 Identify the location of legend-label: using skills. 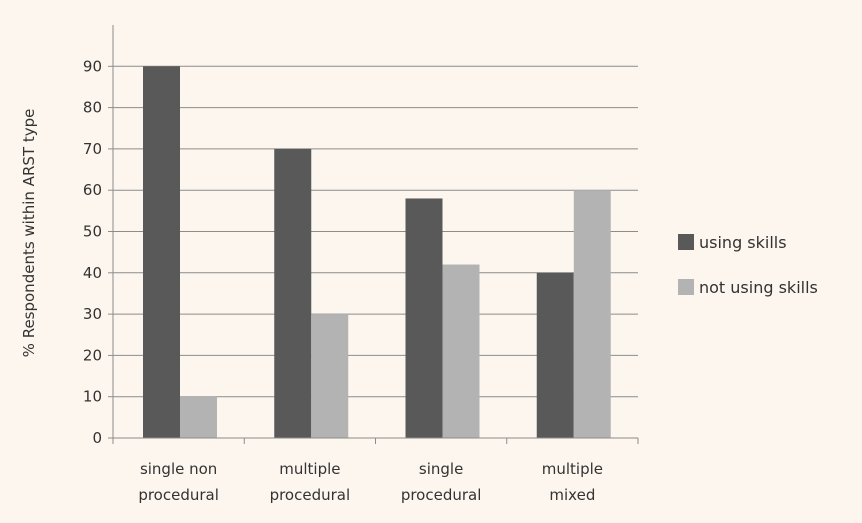
(743, 242).